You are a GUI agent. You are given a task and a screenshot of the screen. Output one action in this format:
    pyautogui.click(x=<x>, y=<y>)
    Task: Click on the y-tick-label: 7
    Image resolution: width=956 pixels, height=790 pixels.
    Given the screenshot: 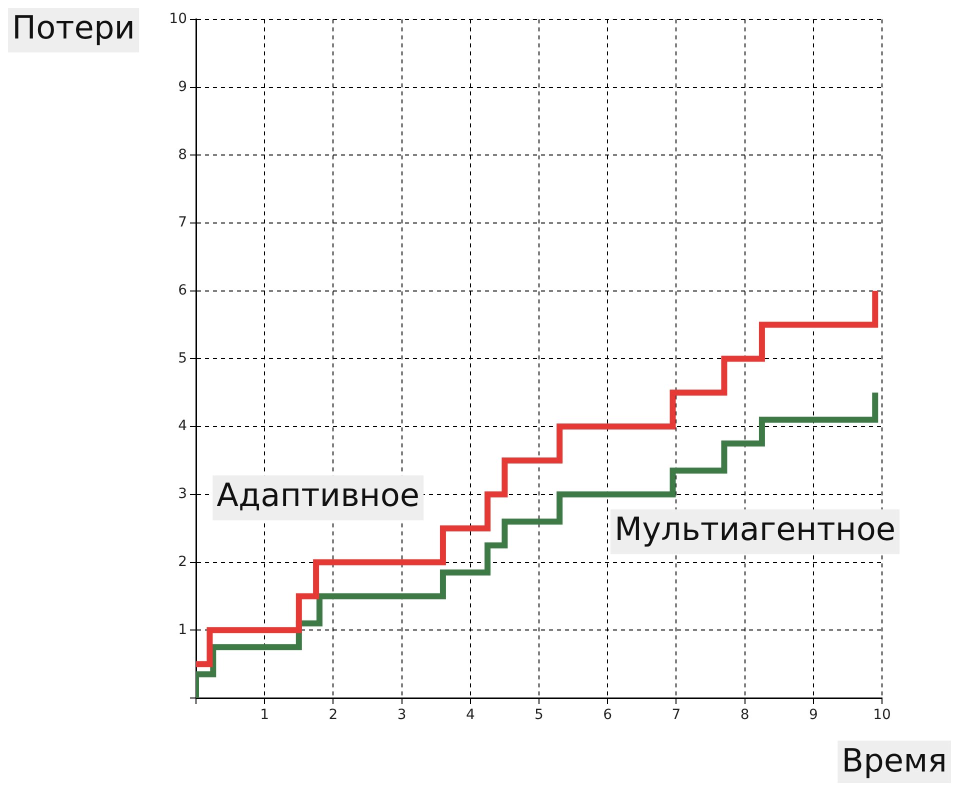 What is the action you would take?
    pyautogui.click(x=182, y=222)
    